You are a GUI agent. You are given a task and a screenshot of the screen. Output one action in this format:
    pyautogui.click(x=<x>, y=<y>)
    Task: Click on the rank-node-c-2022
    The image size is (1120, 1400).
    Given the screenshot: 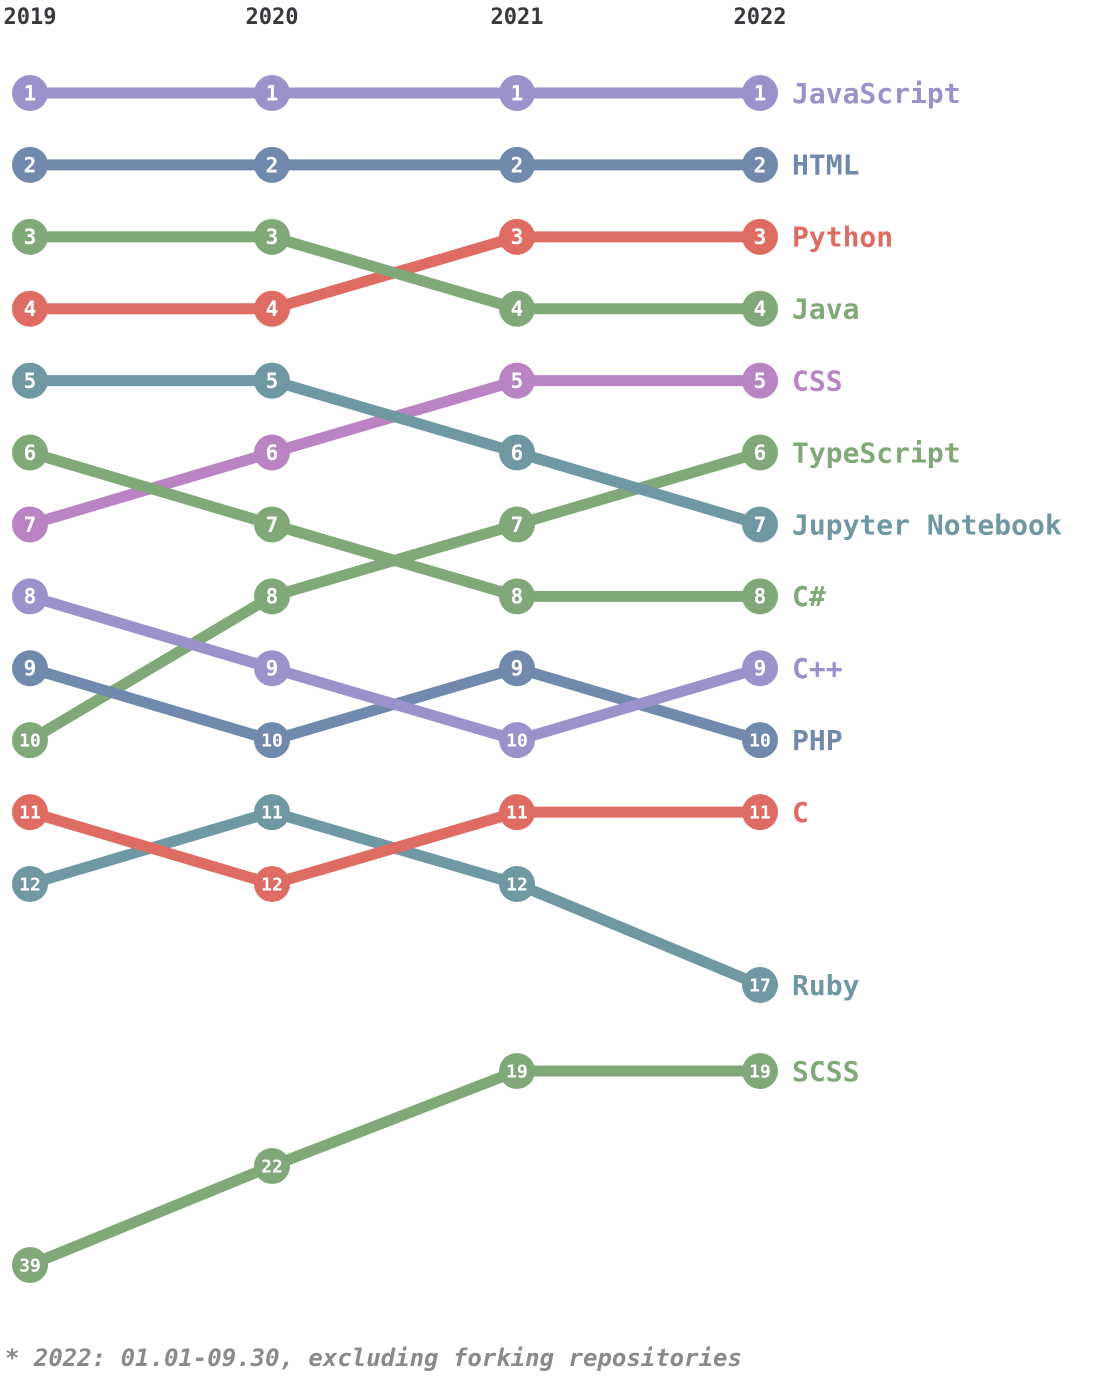 What is the action you would take?
    pyautogui.click(x=760, y=812)
    